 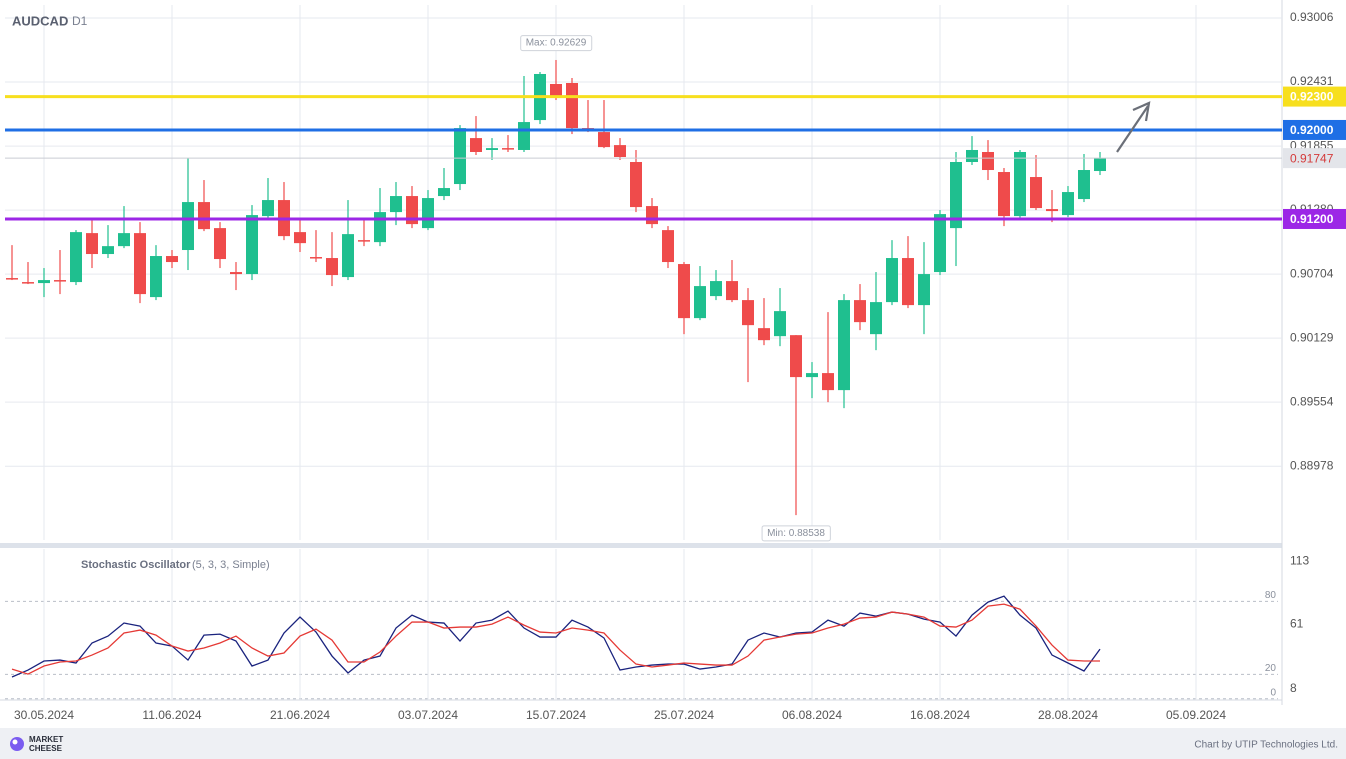 What do you see at coordinates (1271, 668) in the screenshot?
I see `level-label: 20` at bounding box center [1271, 668].